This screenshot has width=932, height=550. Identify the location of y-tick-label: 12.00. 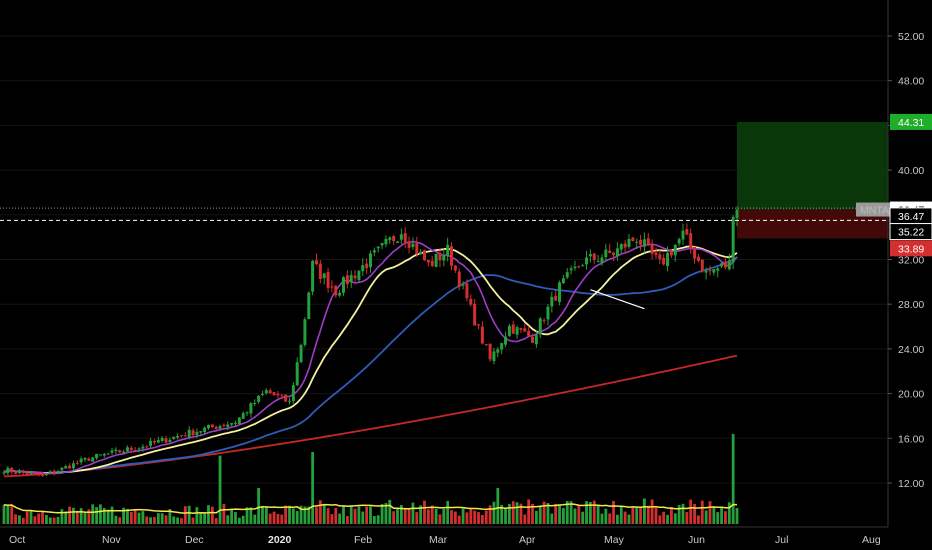
(911, 484).